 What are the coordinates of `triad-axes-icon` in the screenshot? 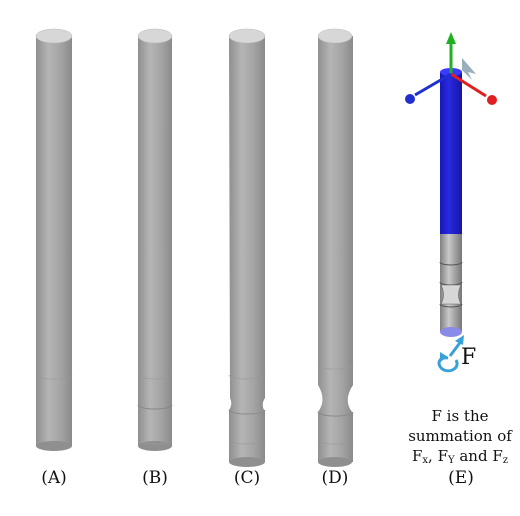 It's located at (451, 68).